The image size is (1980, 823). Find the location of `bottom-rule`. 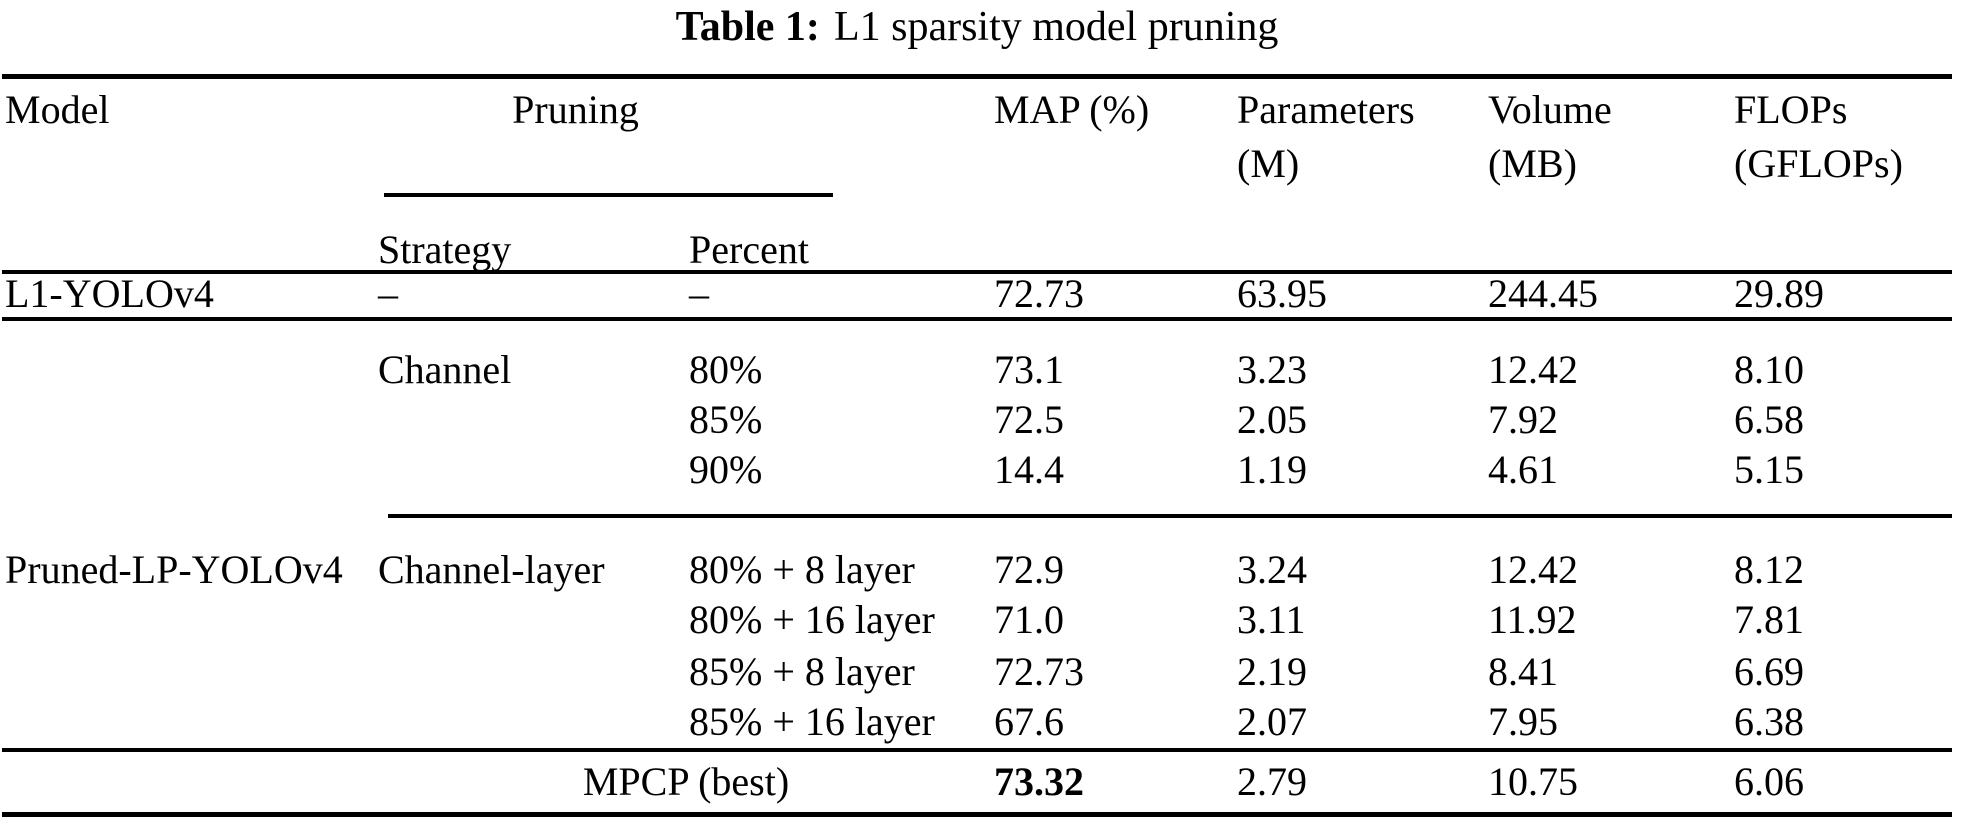

bottom-rule is located at coordinates (977, 814).